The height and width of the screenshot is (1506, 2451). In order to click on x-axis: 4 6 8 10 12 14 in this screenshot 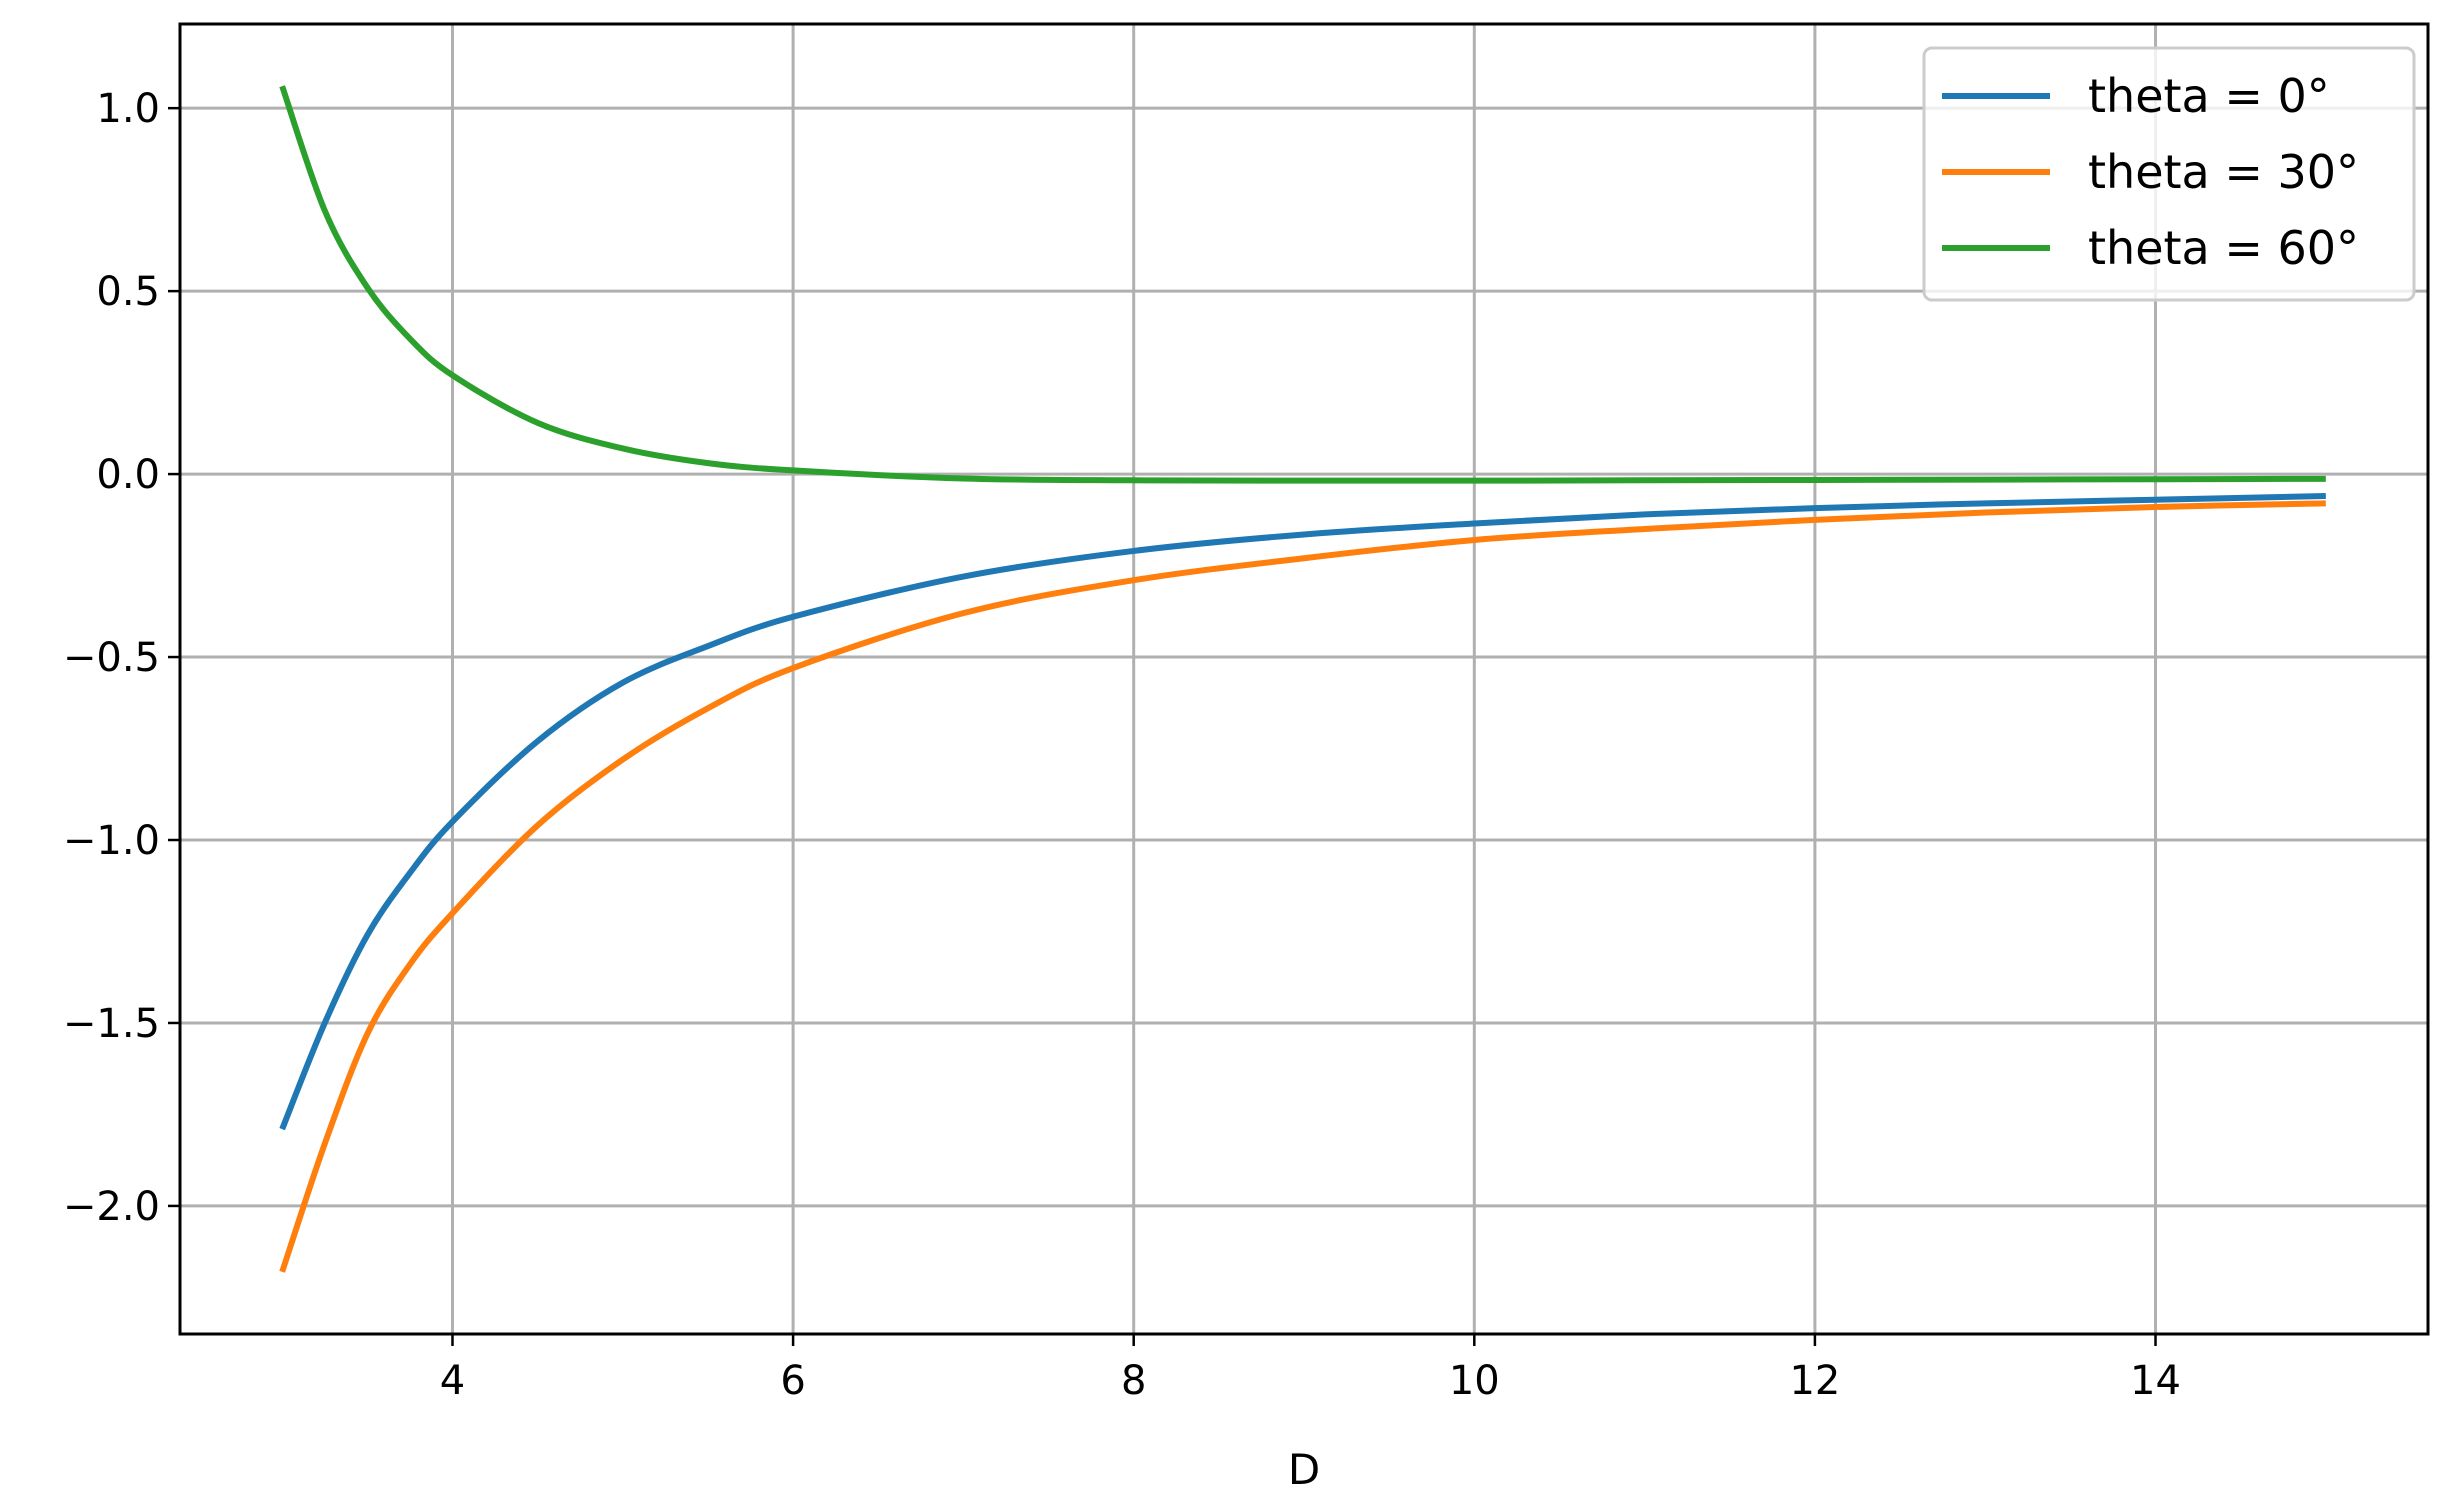, I will do `click(1310, 1369)`.